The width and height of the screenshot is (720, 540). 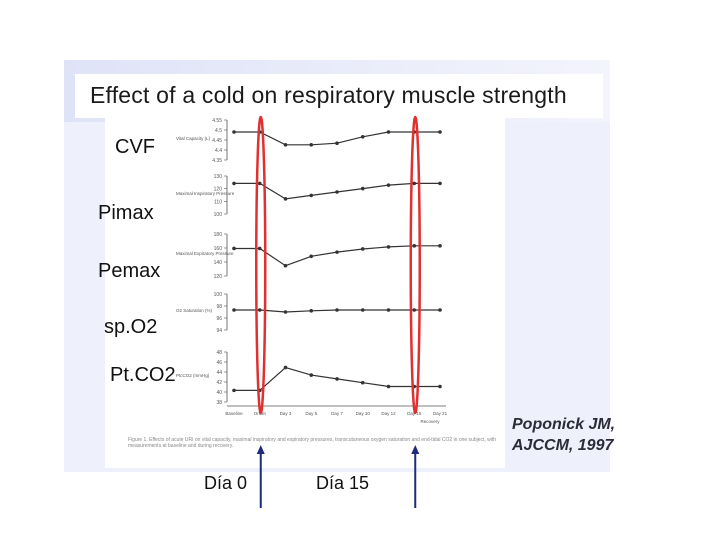 What do you see at coordinates (194, 310) in the screenshot?
I see `panel-3-axis-label: O2 Saturation (%)` at bounding box center [194, 310].